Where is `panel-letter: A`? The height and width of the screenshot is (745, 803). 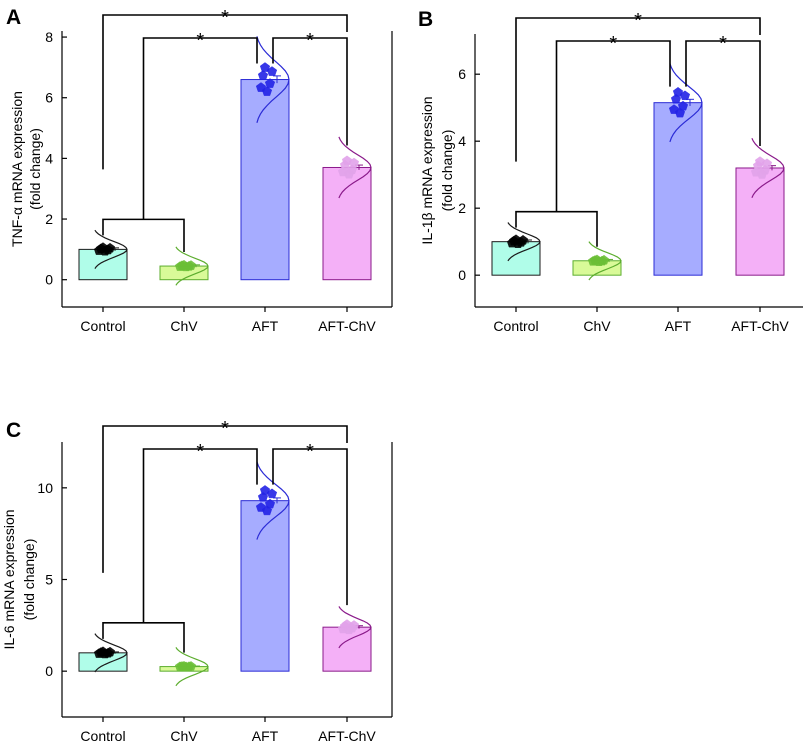 panel-letter: A is located at coordinates (13, 17).